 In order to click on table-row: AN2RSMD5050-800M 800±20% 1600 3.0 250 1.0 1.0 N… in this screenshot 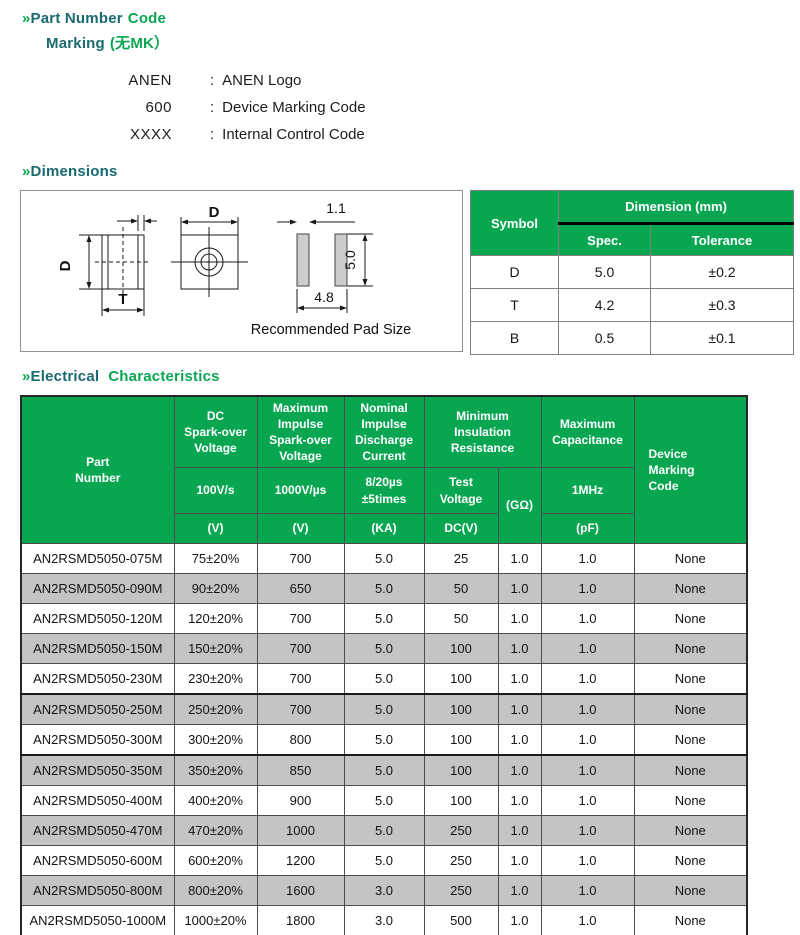, I will do `click(384, 890)`.